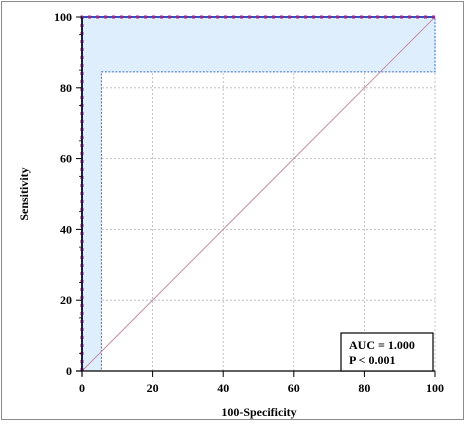  What do you see at coordinates (82, 388) in the screenshot?
I see `x-tick-label: 0` at bounding box center [82, 388].